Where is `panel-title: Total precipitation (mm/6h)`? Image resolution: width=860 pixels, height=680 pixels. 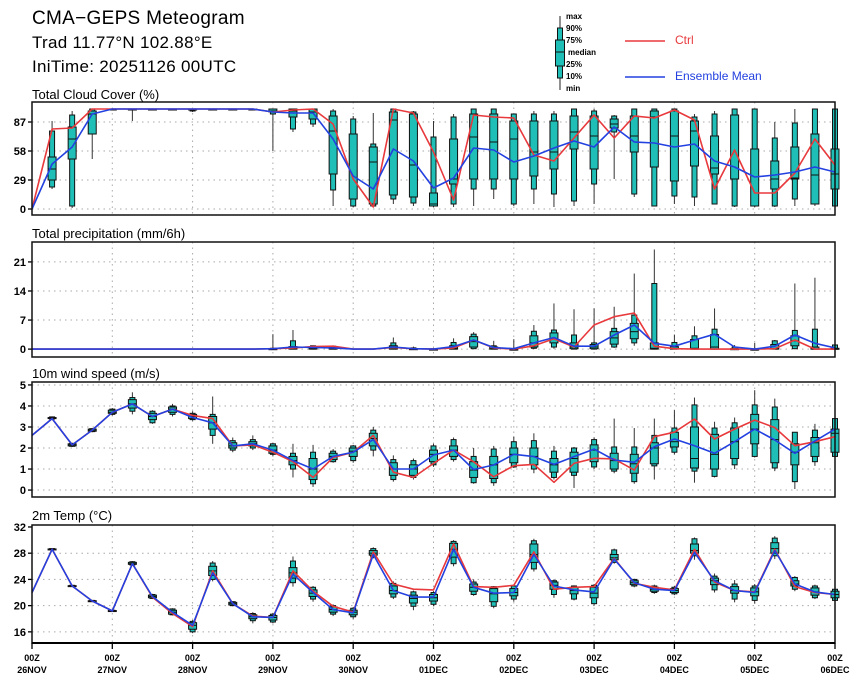
panel-title: Total precipitation (mm/6h) is located at coordinates (108, 233).